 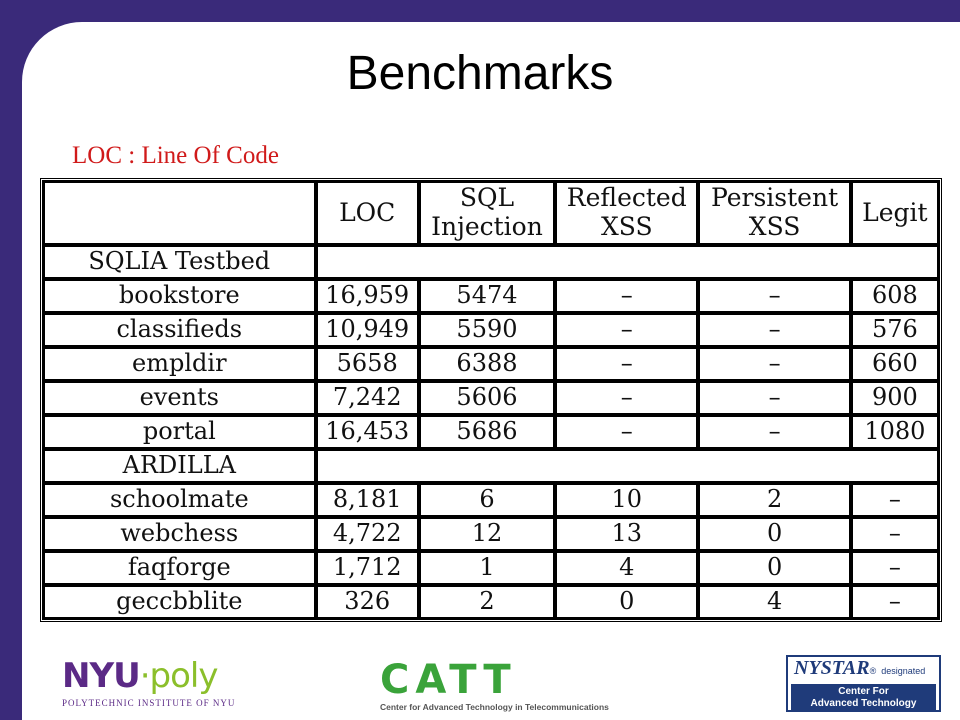 What do you see at coordinates (149, 703) in the screenshot?
I see `nyu-poly-subtitle: POLYTECHNIC INSTITUTE OF NYU` at bounding box center [149, 703].